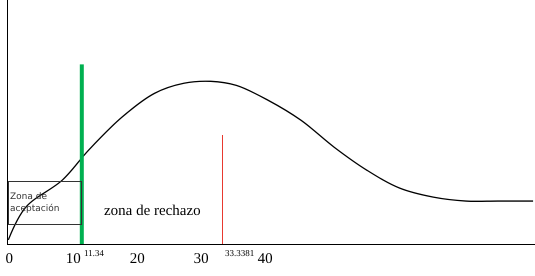 The width and height of the screenshot is (535, 276). What do you see at coordinates (73, 259) in the screenshot?
I see `x-tick-label: 10` at bounding box center [73, 259].